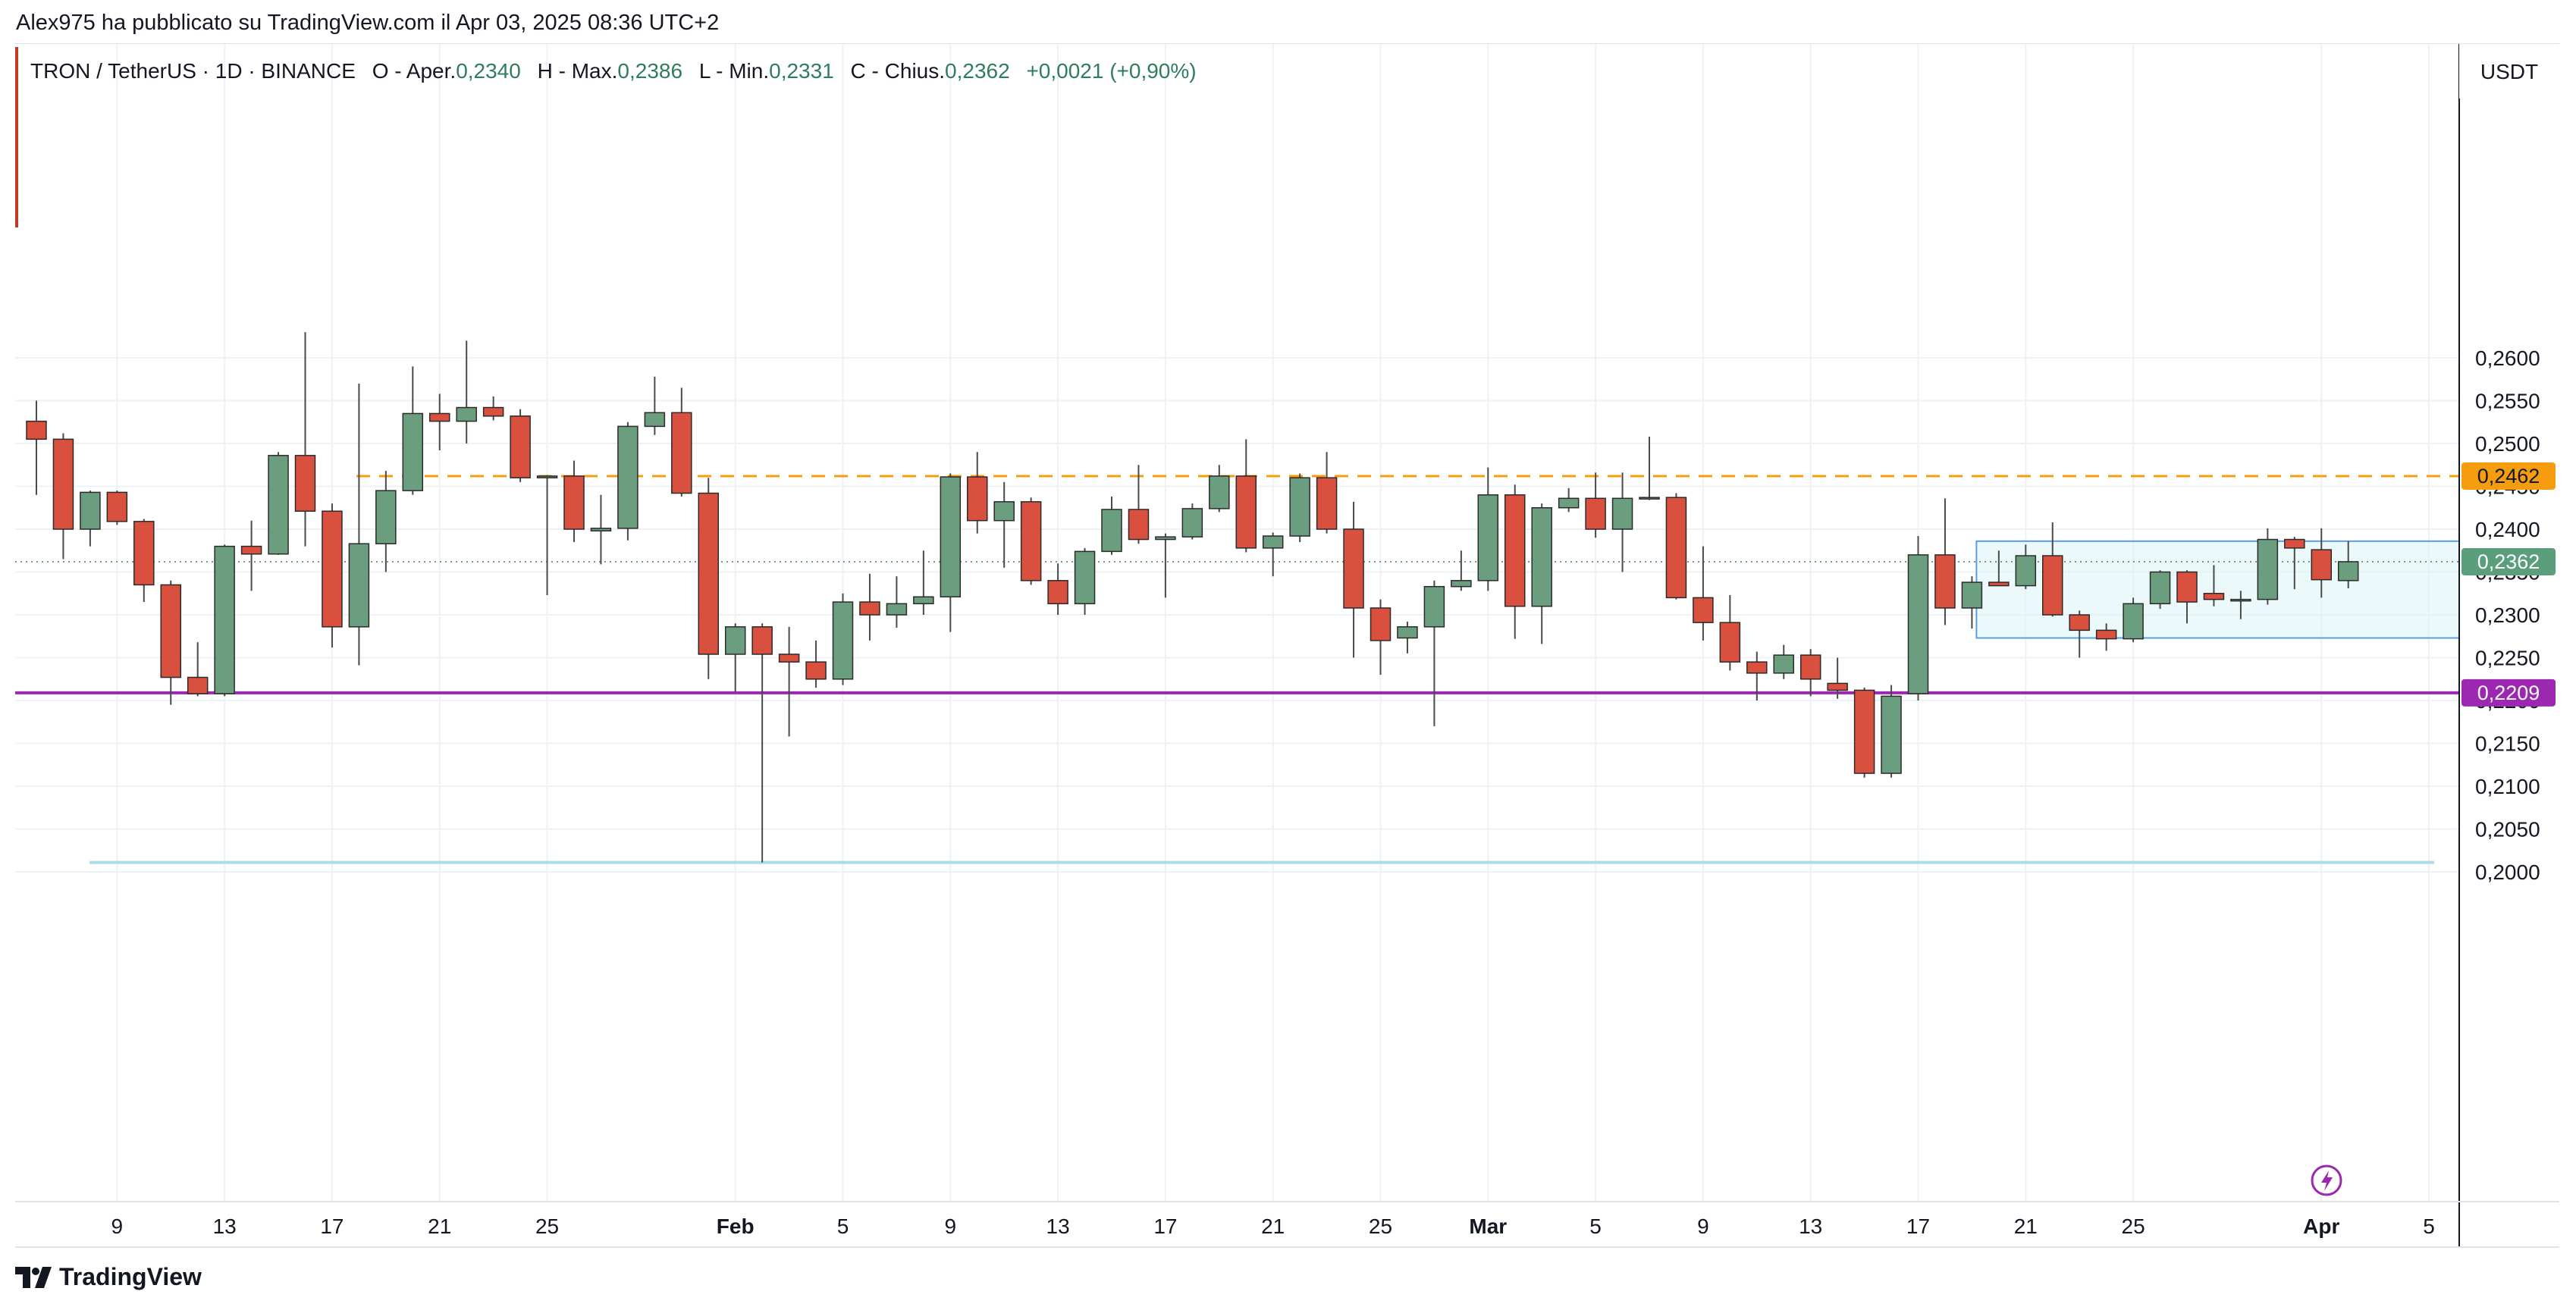  What do you see at coordinates (2508, 623) in the screenshot?
I see `price-axis` at bounding box center [2508, 623].